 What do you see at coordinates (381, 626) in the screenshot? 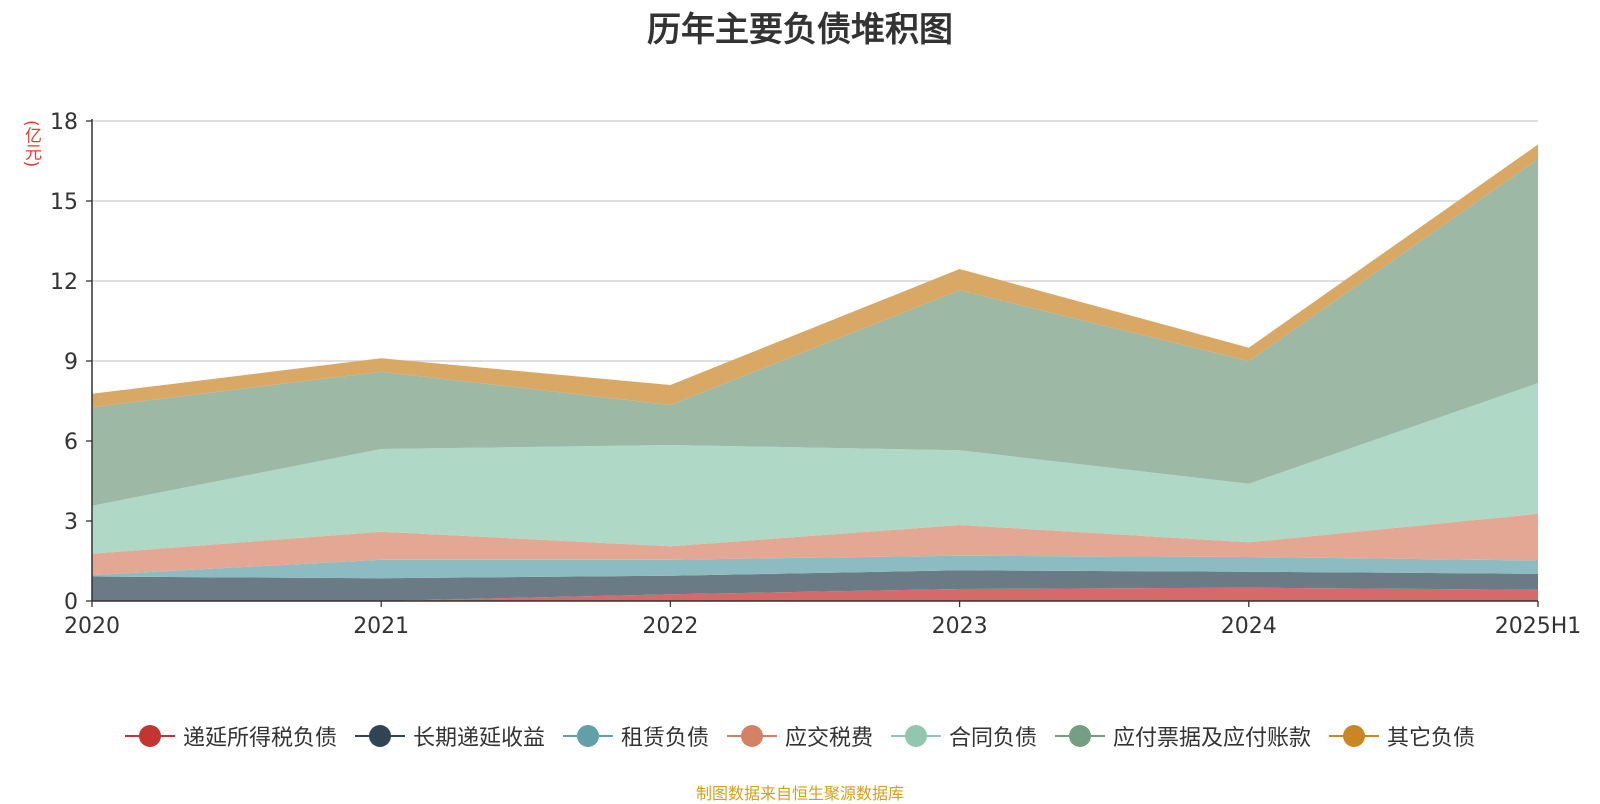
I see `x-tick-label: 2021` at bounding box center [381, 626].